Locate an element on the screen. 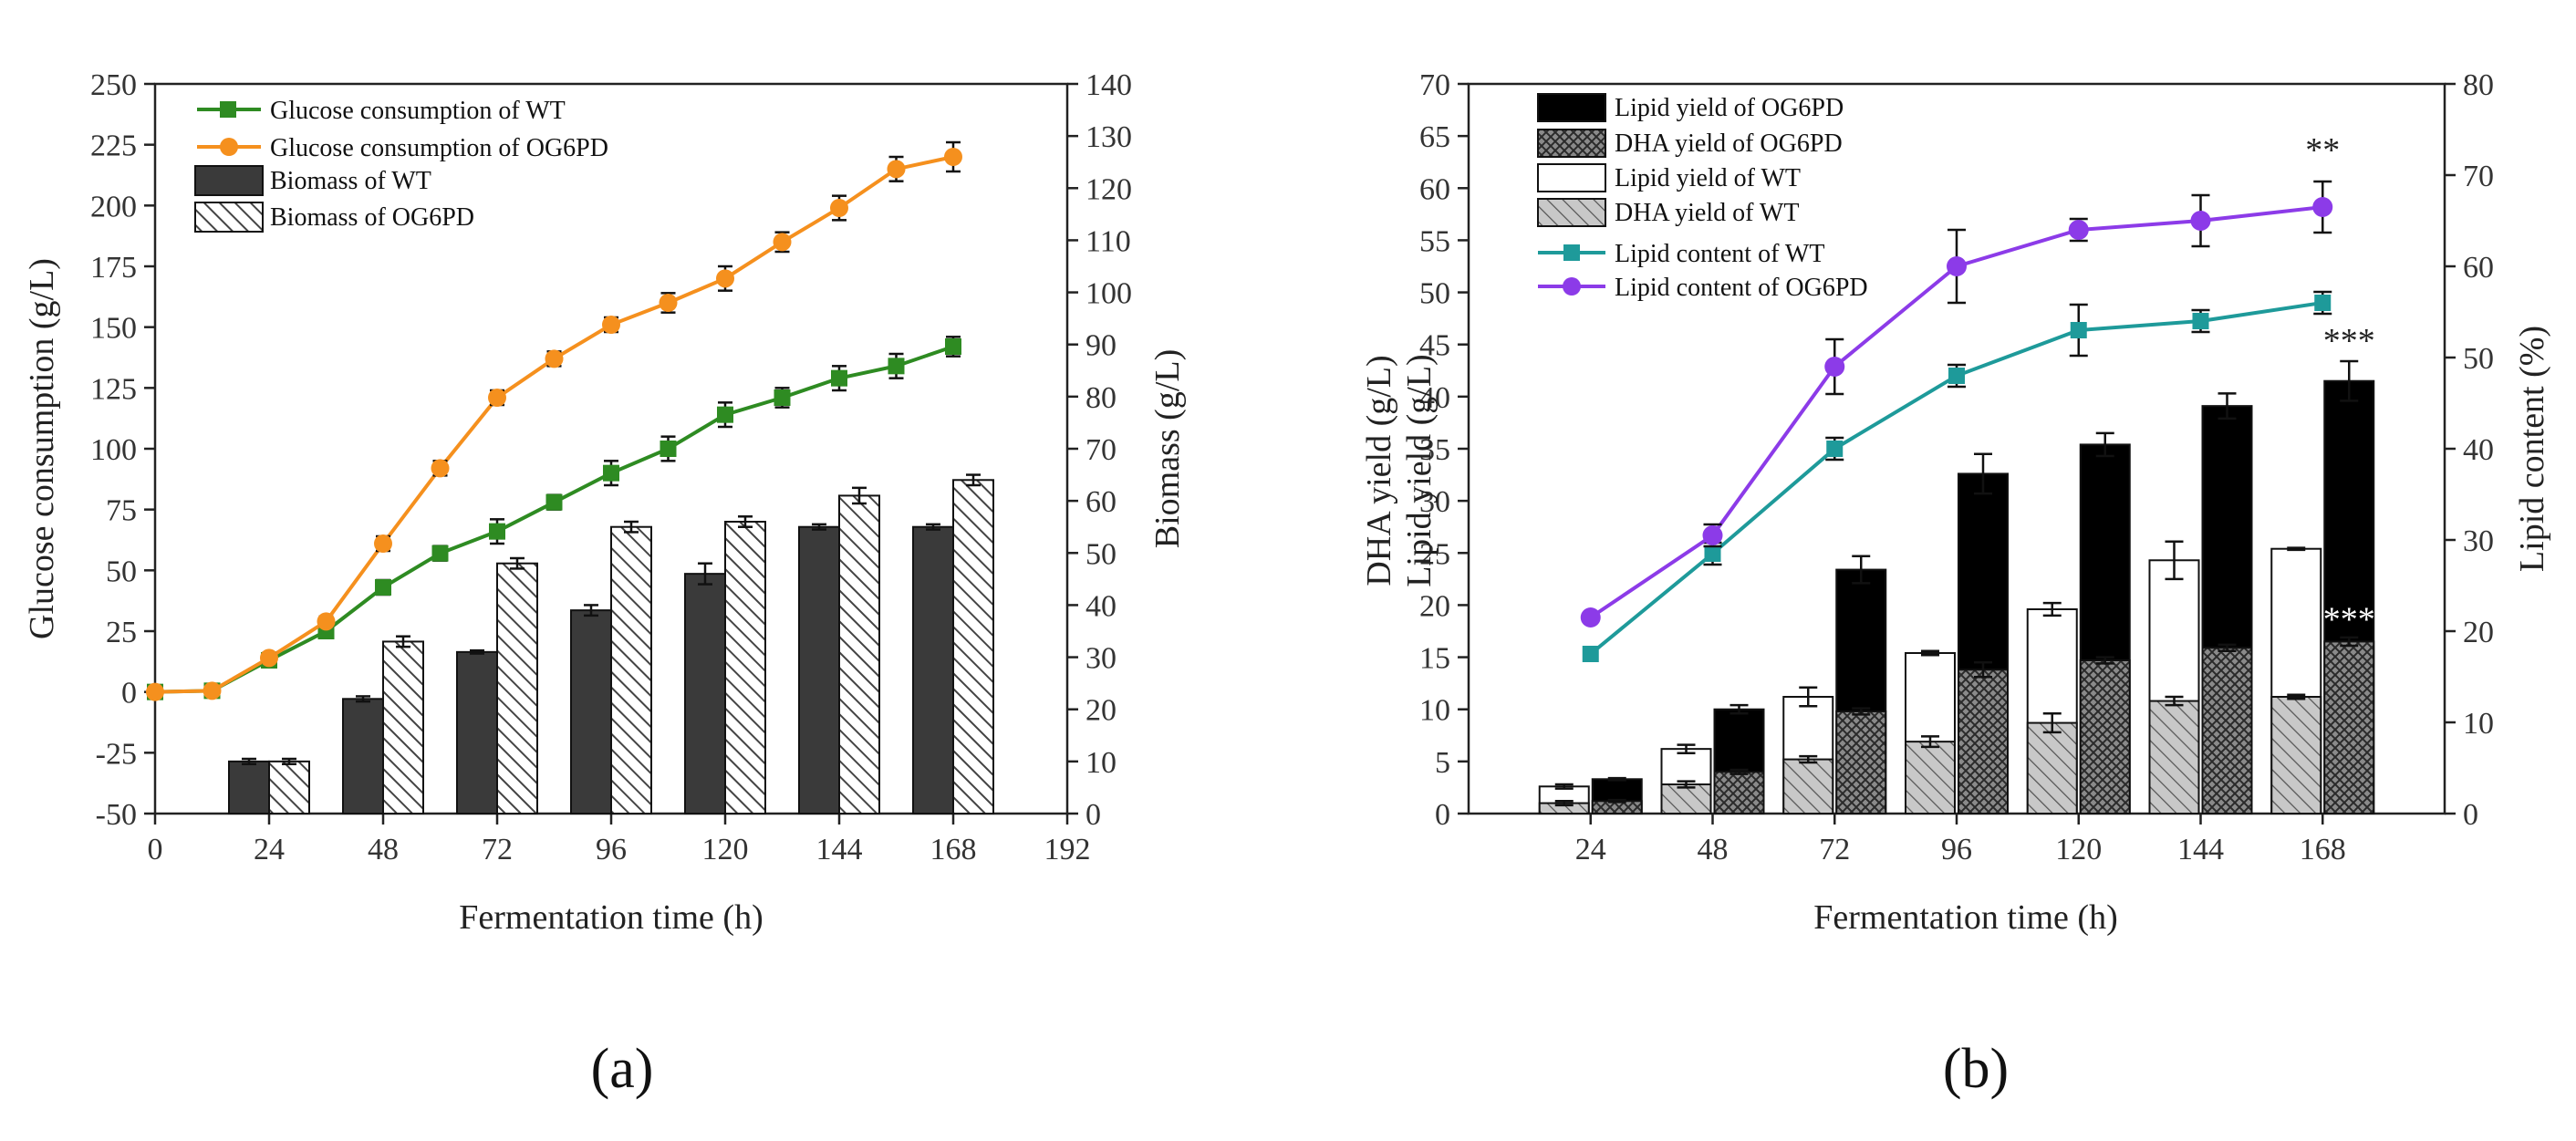  b-y-right-tick-label: 70 is located at coordinates (2478, 176).